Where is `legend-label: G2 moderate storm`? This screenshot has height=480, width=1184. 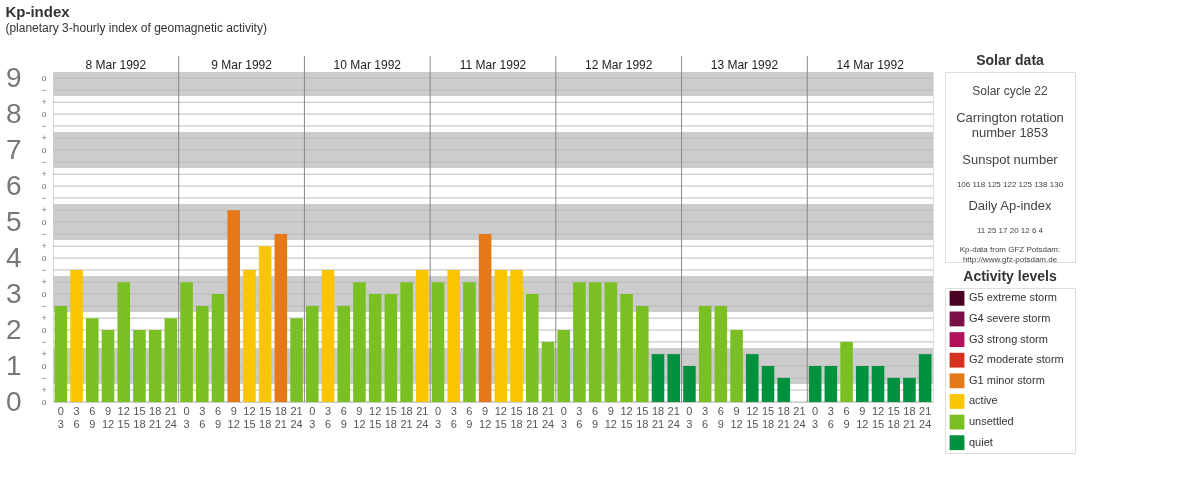
legend-label: G2 moderate storm is located at coordinates (1016, 359).